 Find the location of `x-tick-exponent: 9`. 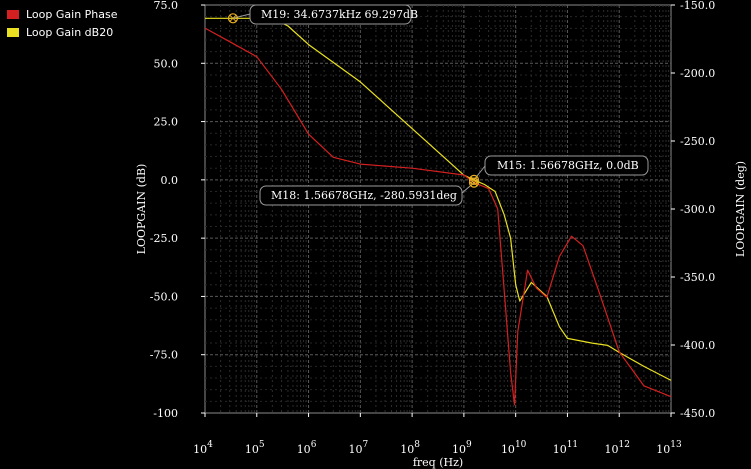

x-tick-exponent: 9 is located at coordinates (469, 445).